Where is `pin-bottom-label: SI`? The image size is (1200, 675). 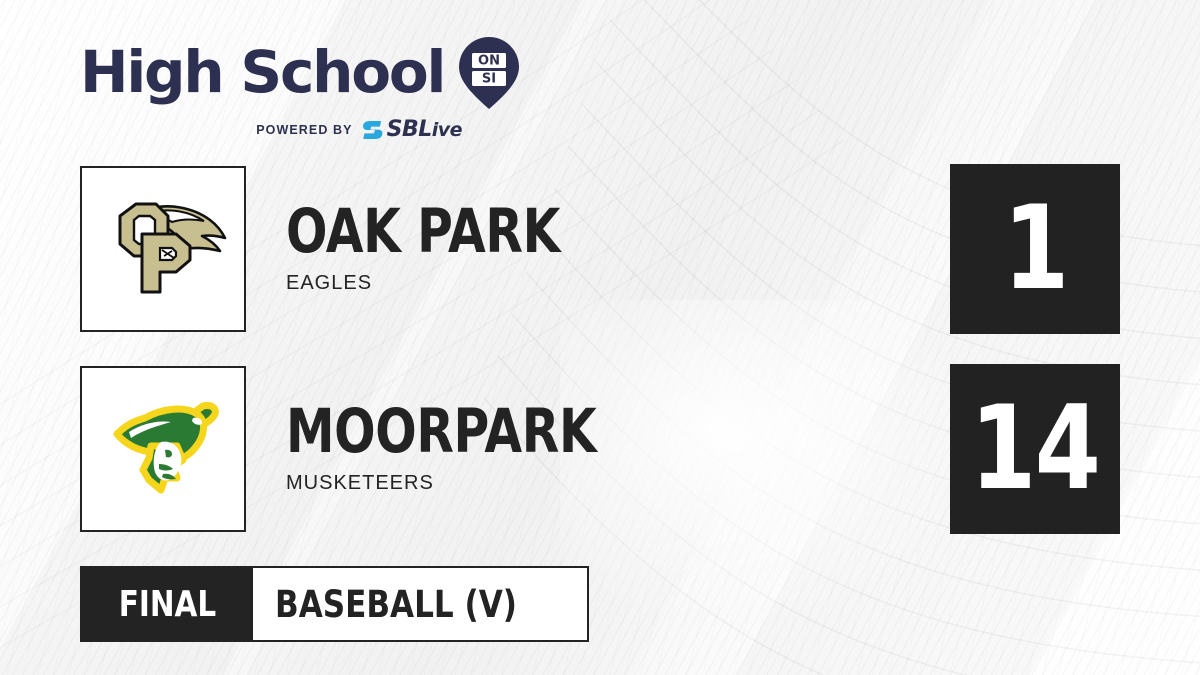 pin-bottom-label: SI is located at coordinates (489, 79).